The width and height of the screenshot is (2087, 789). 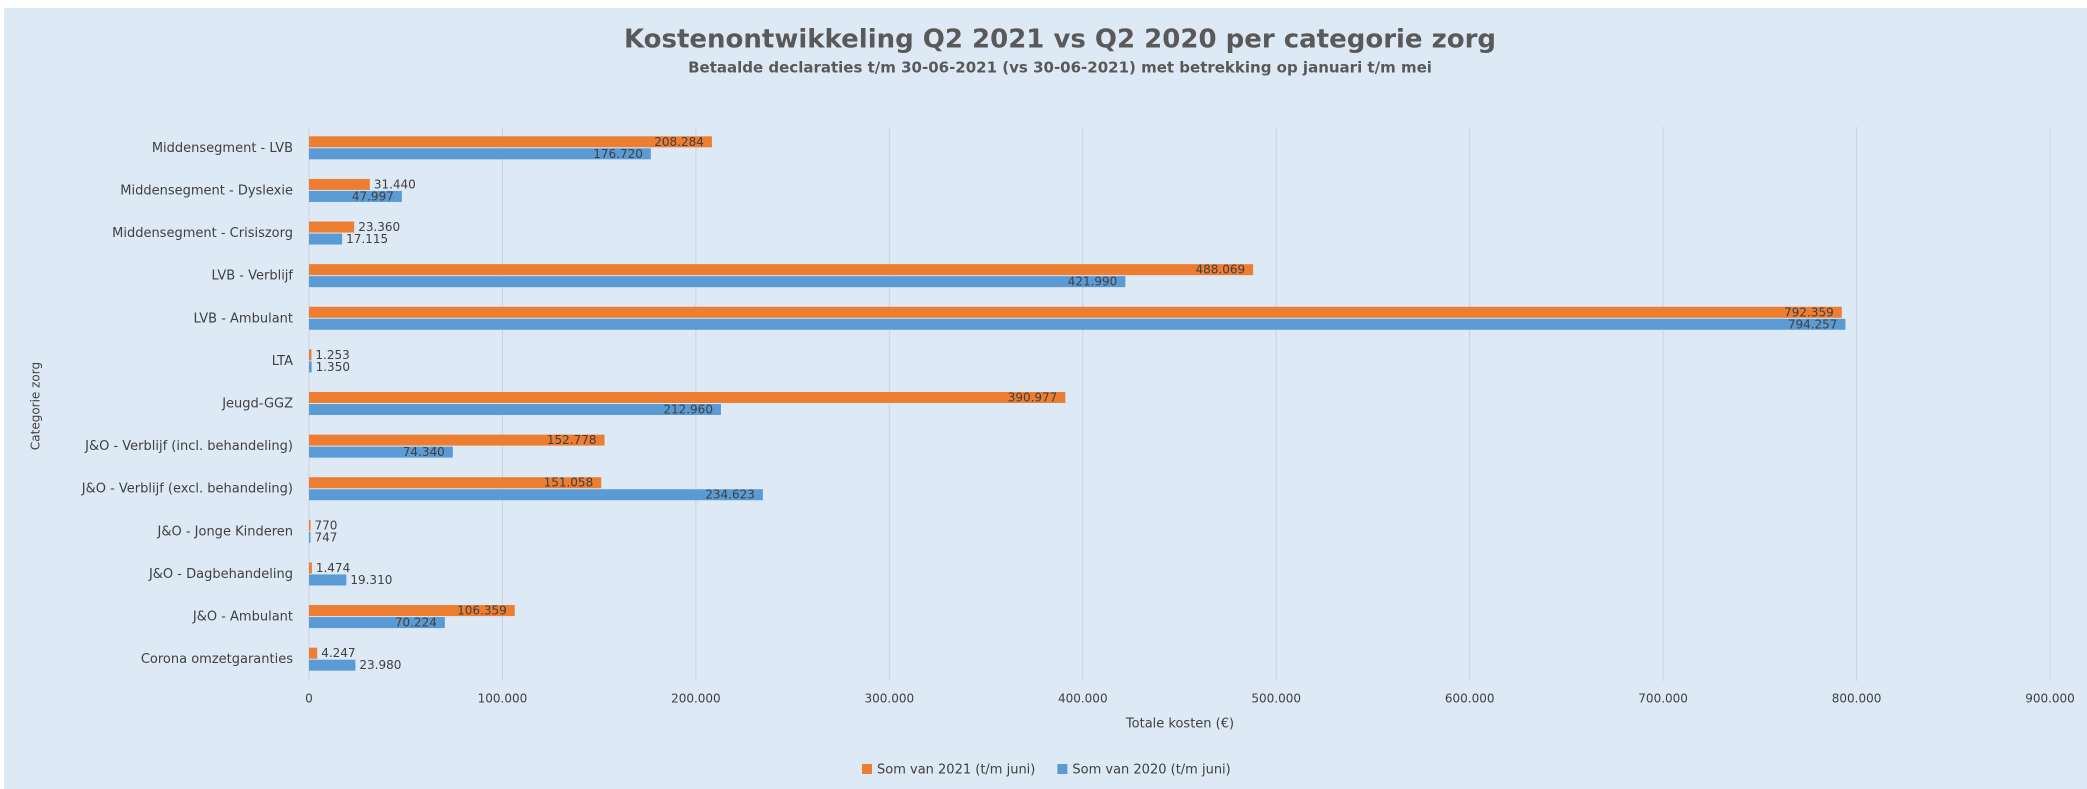 I want to click on value-label: 794.257, so click(x=1813, y=324).